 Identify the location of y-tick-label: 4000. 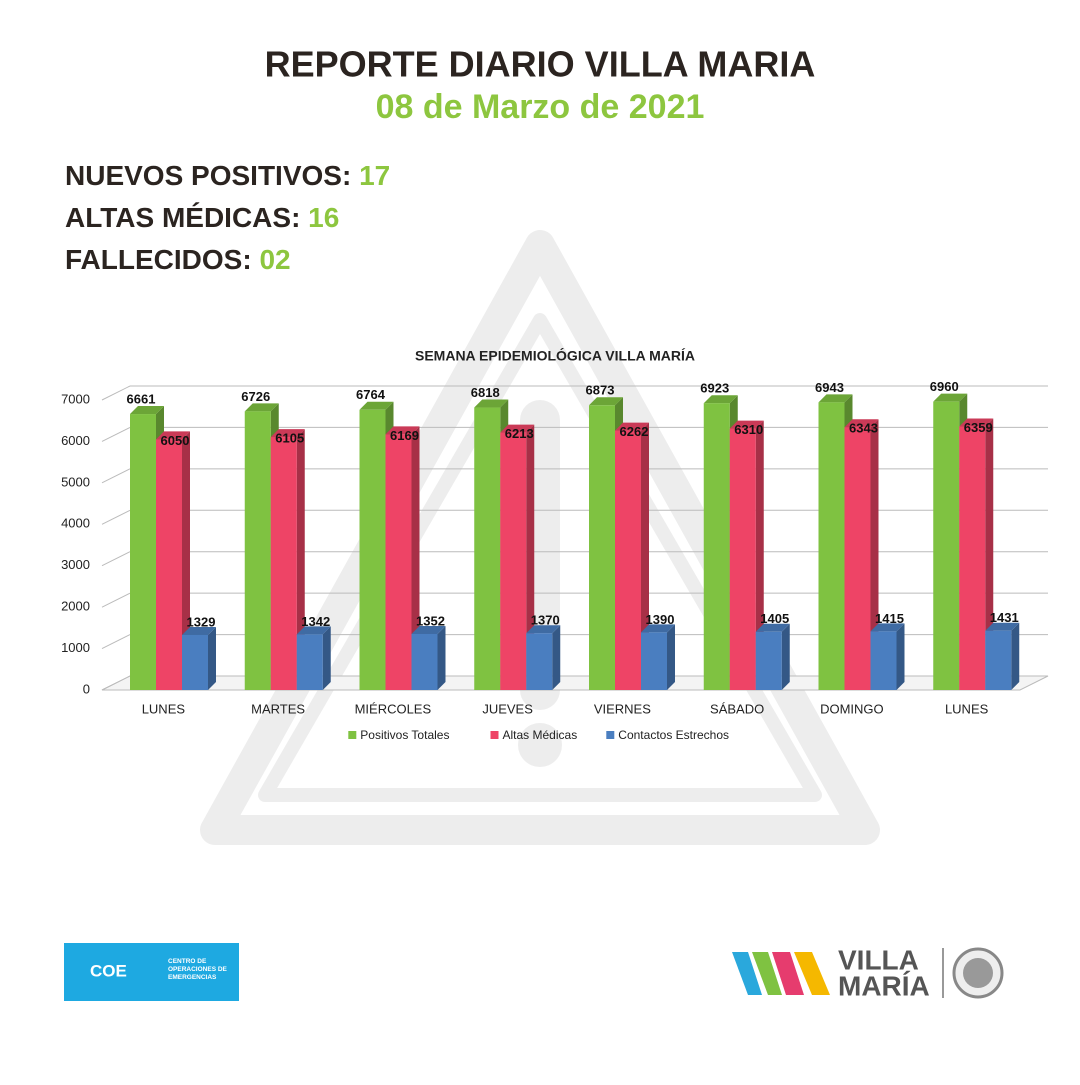
(75, 523).